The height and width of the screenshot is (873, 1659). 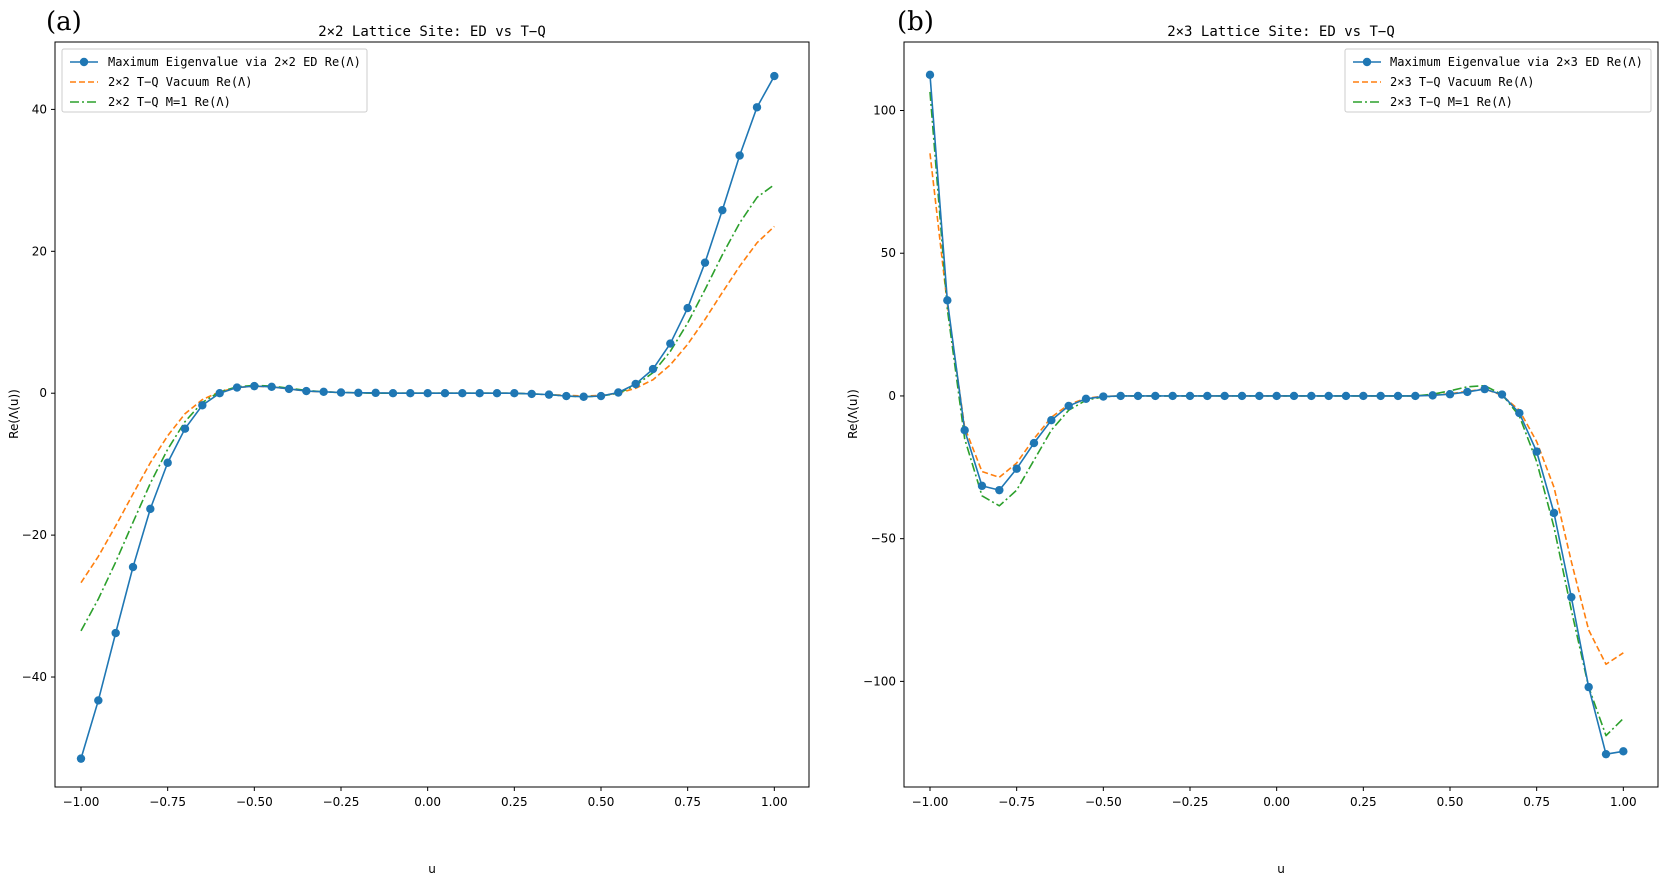 What do you see at coordinates (1103, 802) in the screenshot?
I see `x-tick-label-b-2: −0.50` at bounding box center [1103, 802].